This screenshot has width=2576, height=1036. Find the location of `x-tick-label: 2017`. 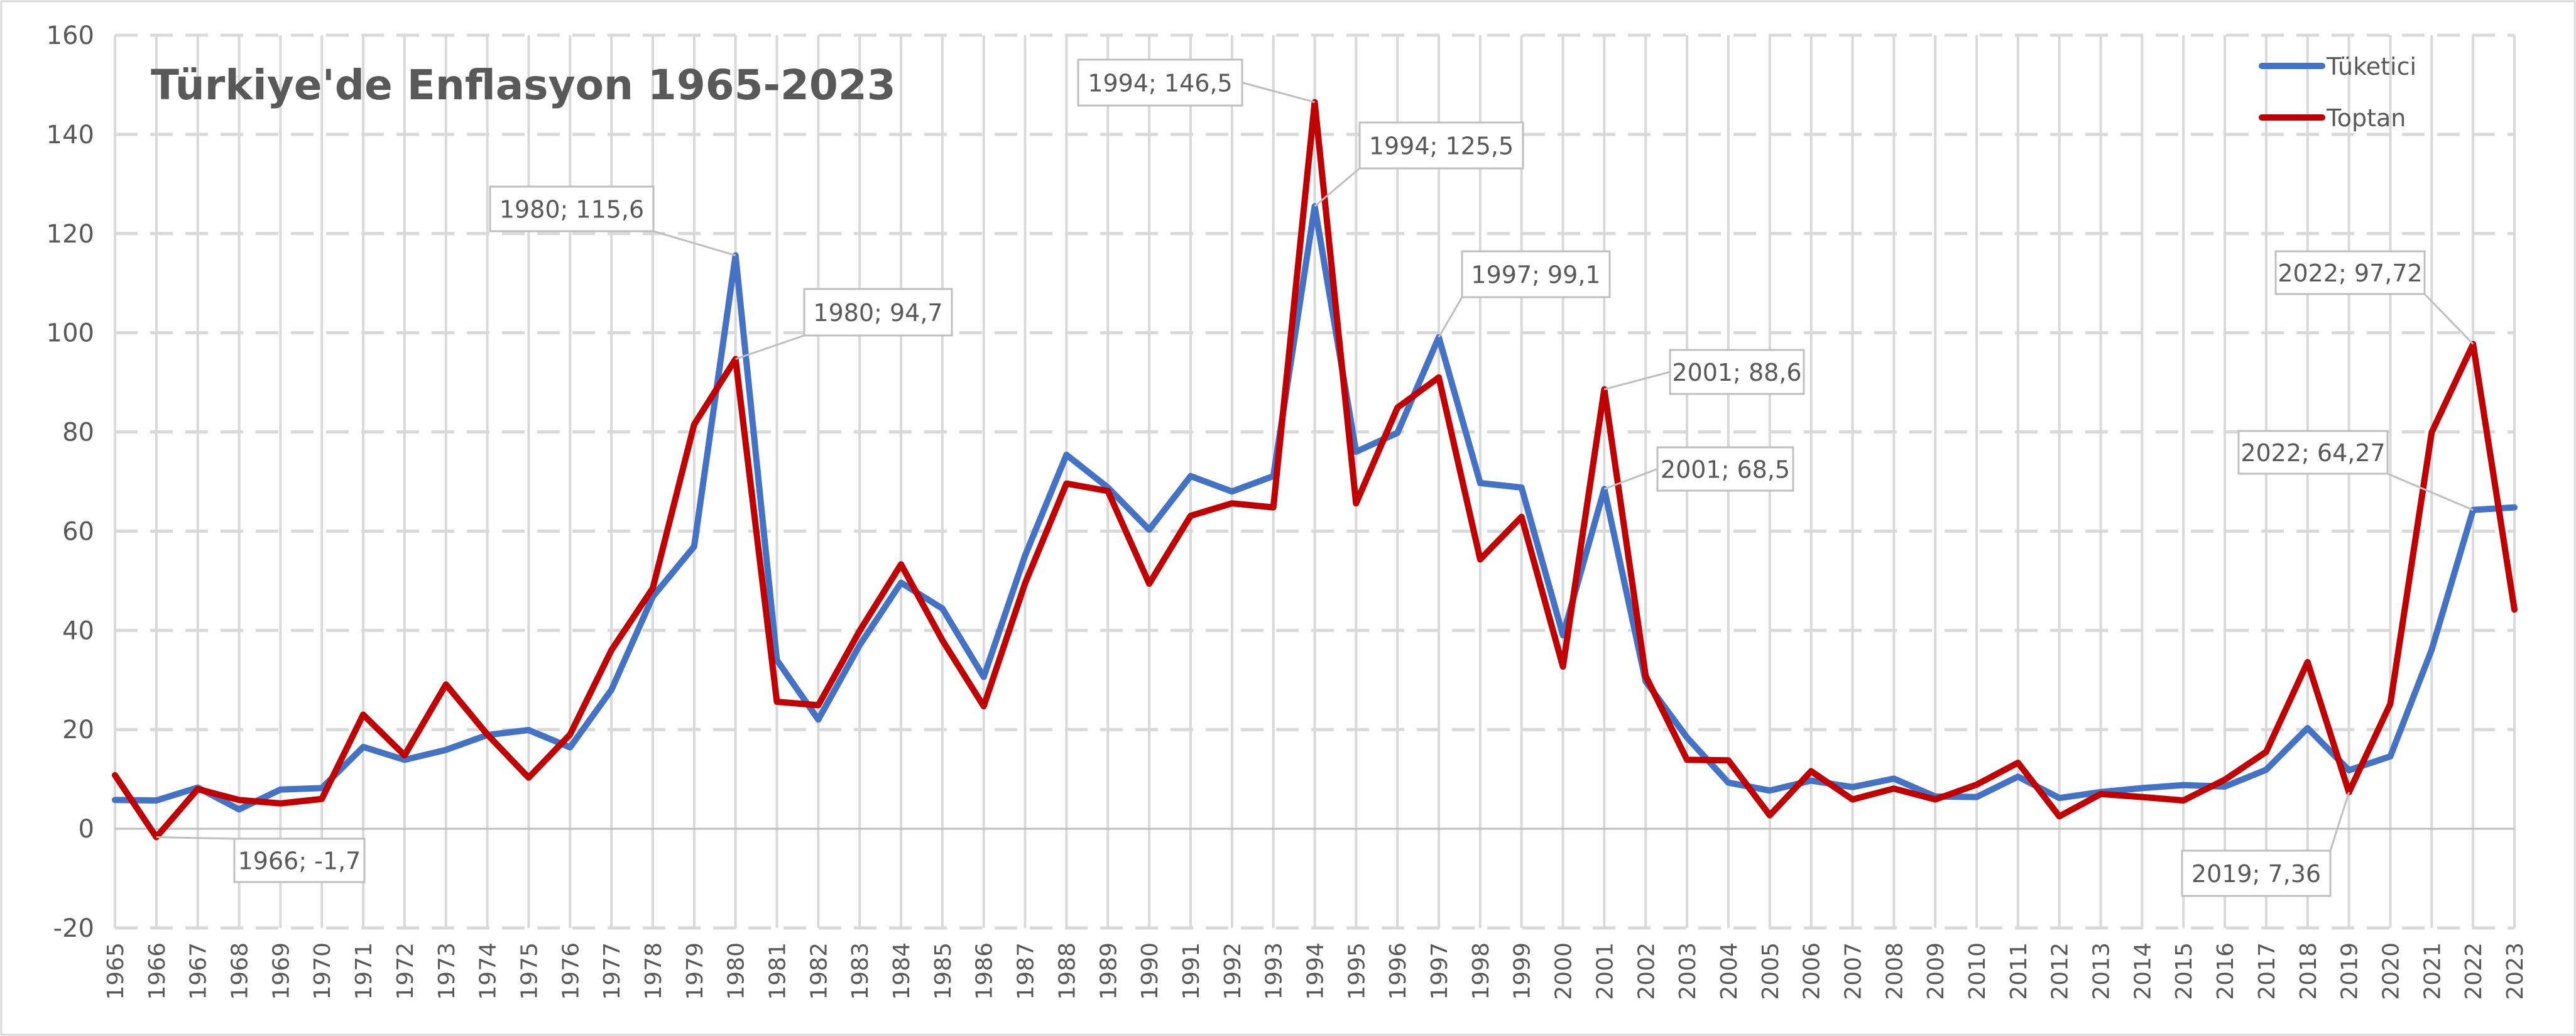

x-tick-label: 2017 is located at coordinates (2267, 971).